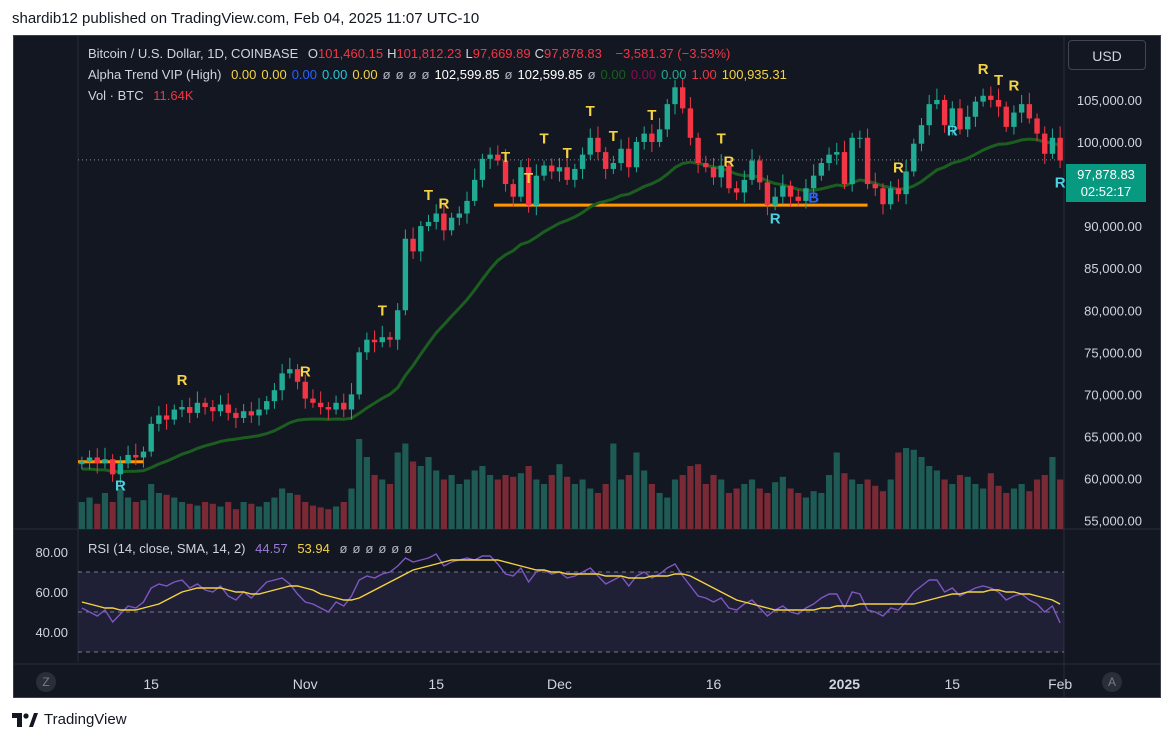  Describe the element at coordinates (167, 548) in the screenshot. I see `rsi-name: RSI (14, close, SMA, 14, 2)` at that location.